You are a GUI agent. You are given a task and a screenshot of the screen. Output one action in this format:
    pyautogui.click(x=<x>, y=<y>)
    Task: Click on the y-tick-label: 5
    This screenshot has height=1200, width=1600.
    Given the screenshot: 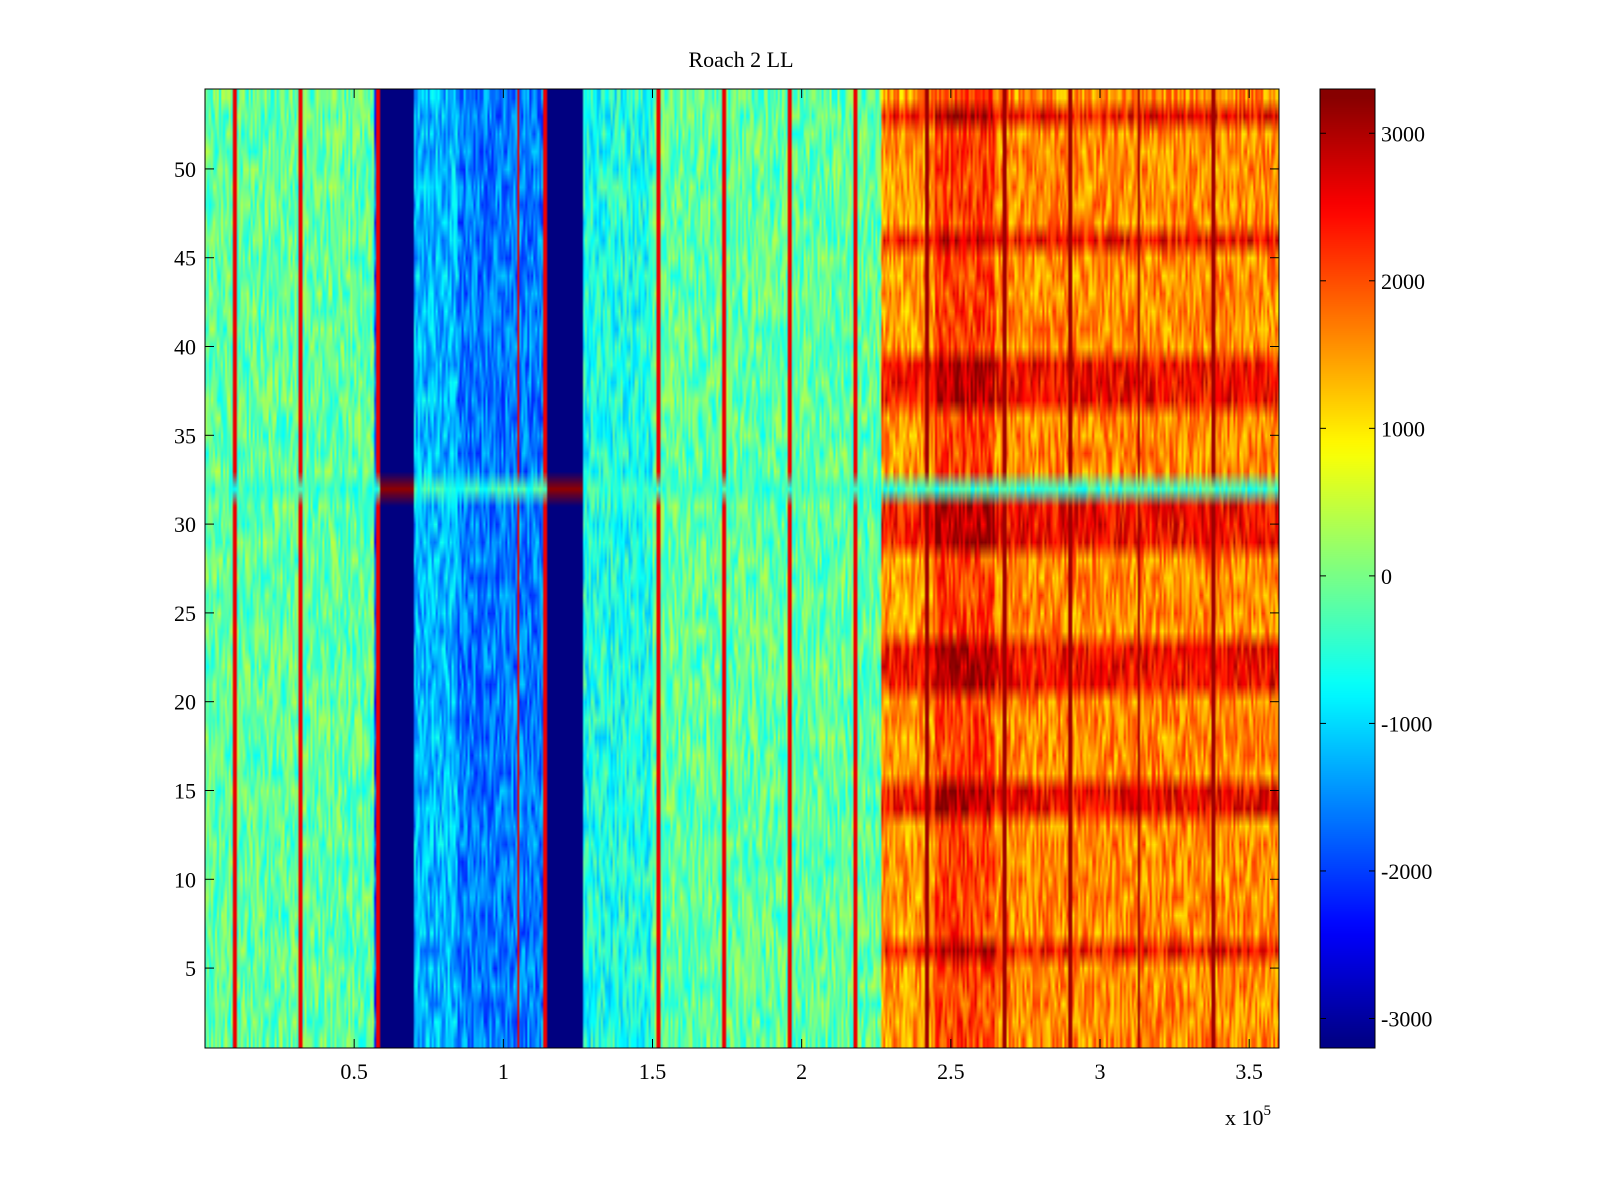 What is the action you would take?
    pyautogui.click(x=190, y=968)
    